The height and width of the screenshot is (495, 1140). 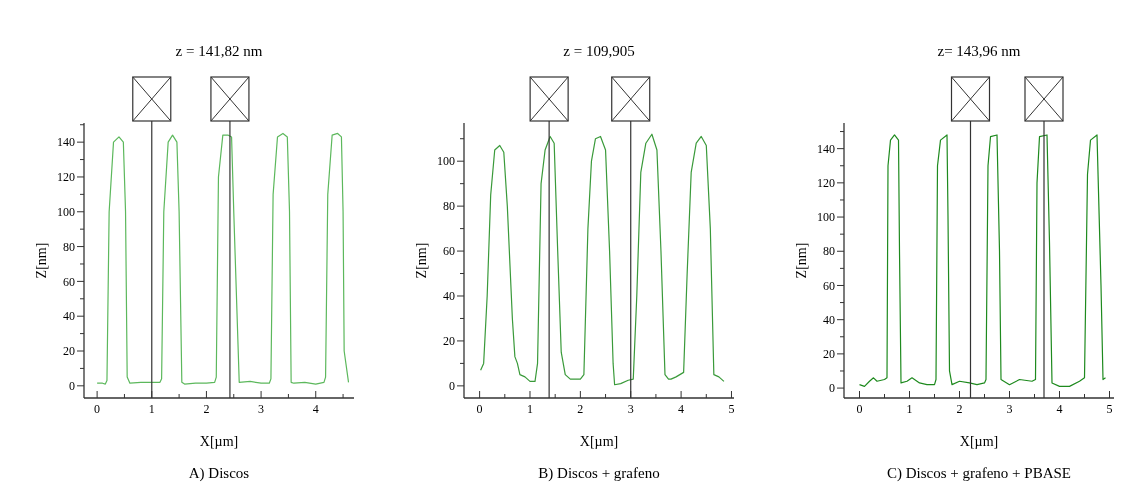 What do you see at coordinates (219, 51) in the screenshot?
I see `chart-title: z = 141,82 nm` at bounding box center [219, 51].